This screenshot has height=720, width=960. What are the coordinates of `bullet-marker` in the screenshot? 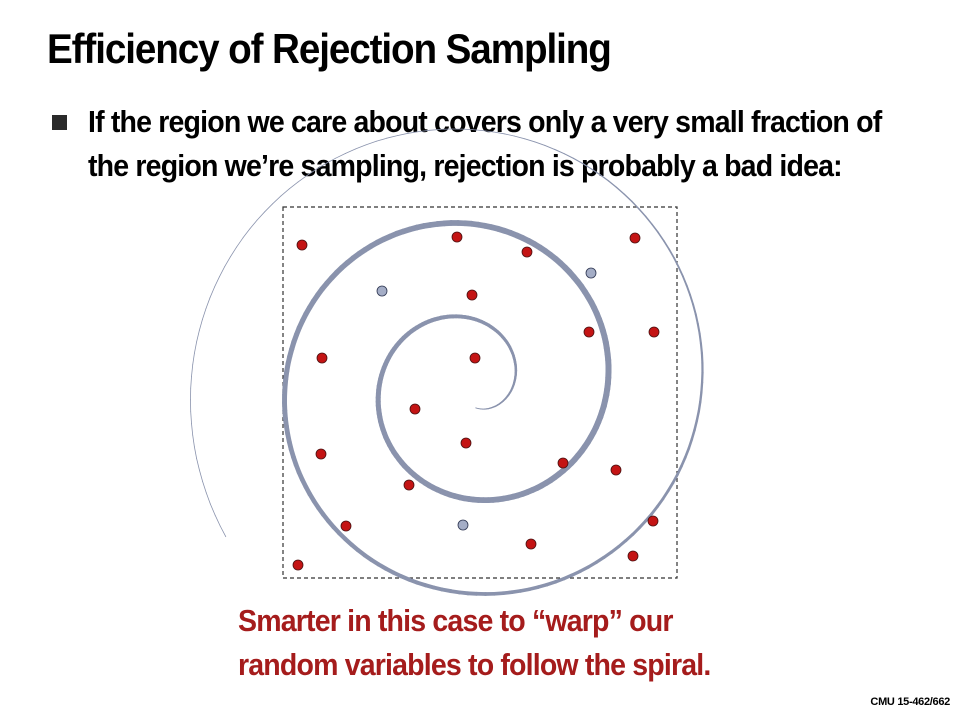 It's located at (59, 122).